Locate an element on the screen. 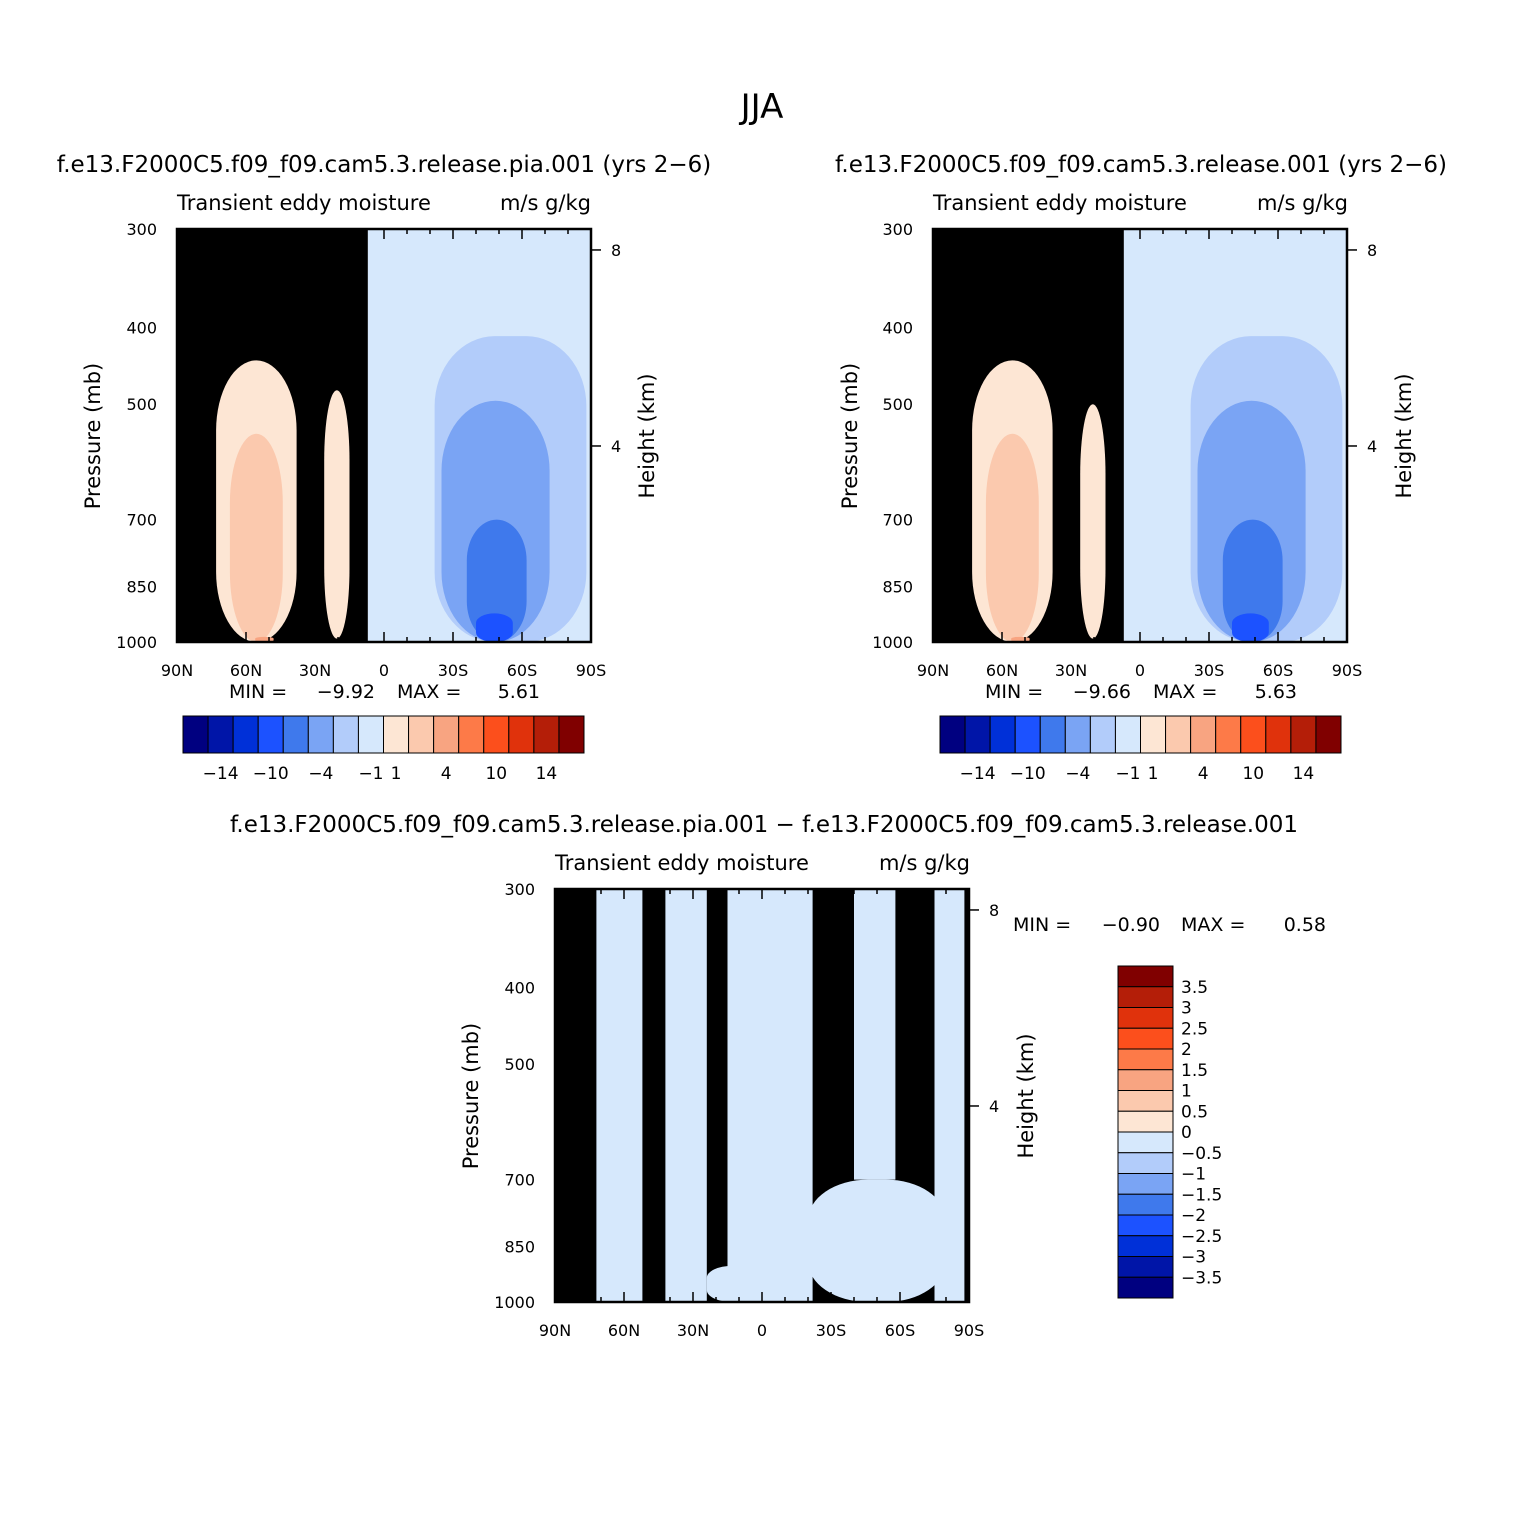 The height and width of the screenshot is (1524, 1524). y-tick-label: 850 is located at coordinates (519, 1246).